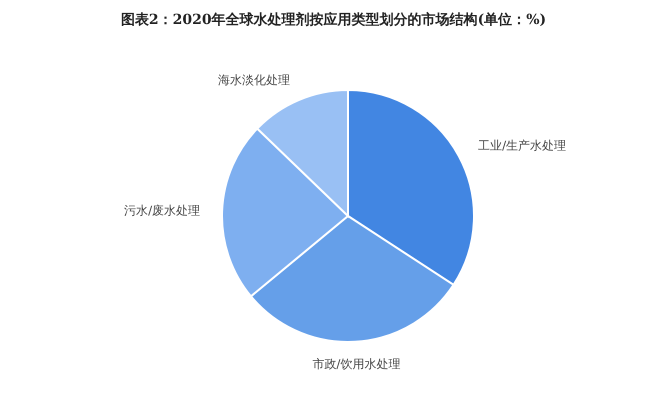 This screenshot has height=408, width=667. What do you see at coordinates (333, 19) in the screenshot?
I see `chart-title: 图表2：2020年全球水处理剂按应用类型划分的市场结构(单位：%)` at bounding box center [333, 19].